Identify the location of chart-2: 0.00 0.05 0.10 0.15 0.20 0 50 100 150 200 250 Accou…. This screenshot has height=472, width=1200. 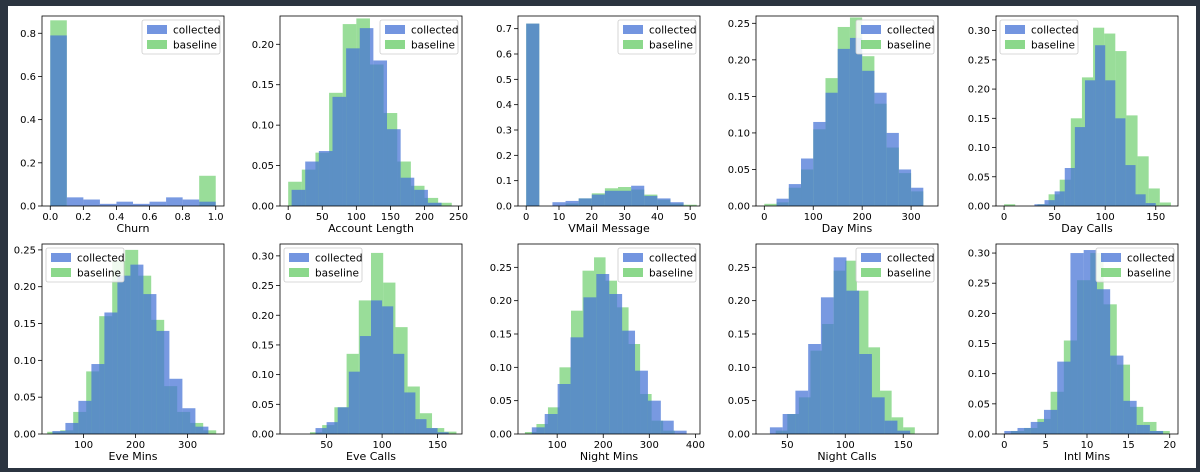
(360, 125).